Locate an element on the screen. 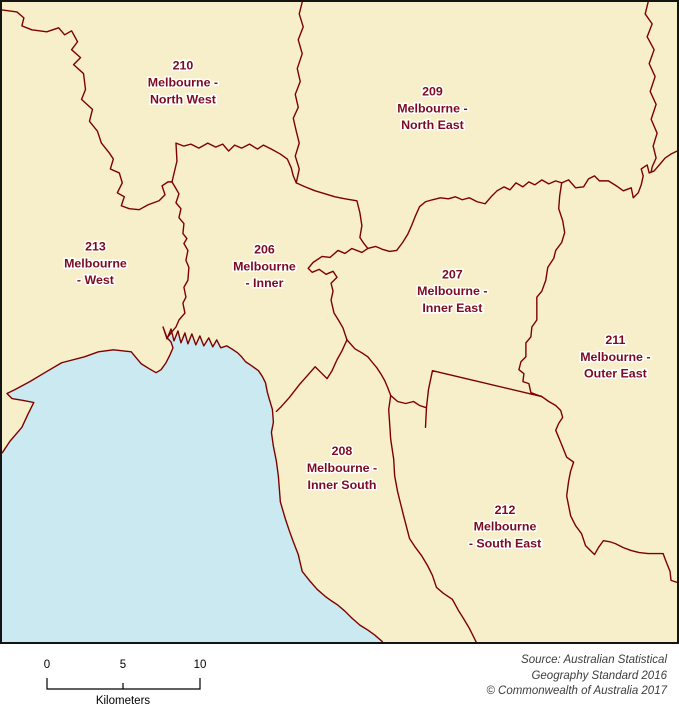 This screenshot has height=715, width=679. region-210-name2: North West is located at coordinates (183, 99).